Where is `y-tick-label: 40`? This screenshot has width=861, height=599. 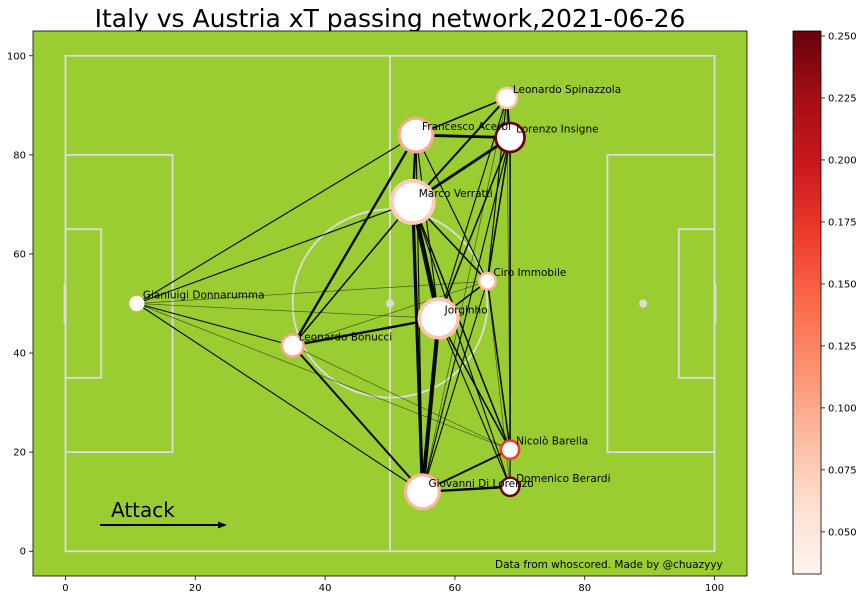 y-tick-label: 40 is located at coordinates (19, 354).